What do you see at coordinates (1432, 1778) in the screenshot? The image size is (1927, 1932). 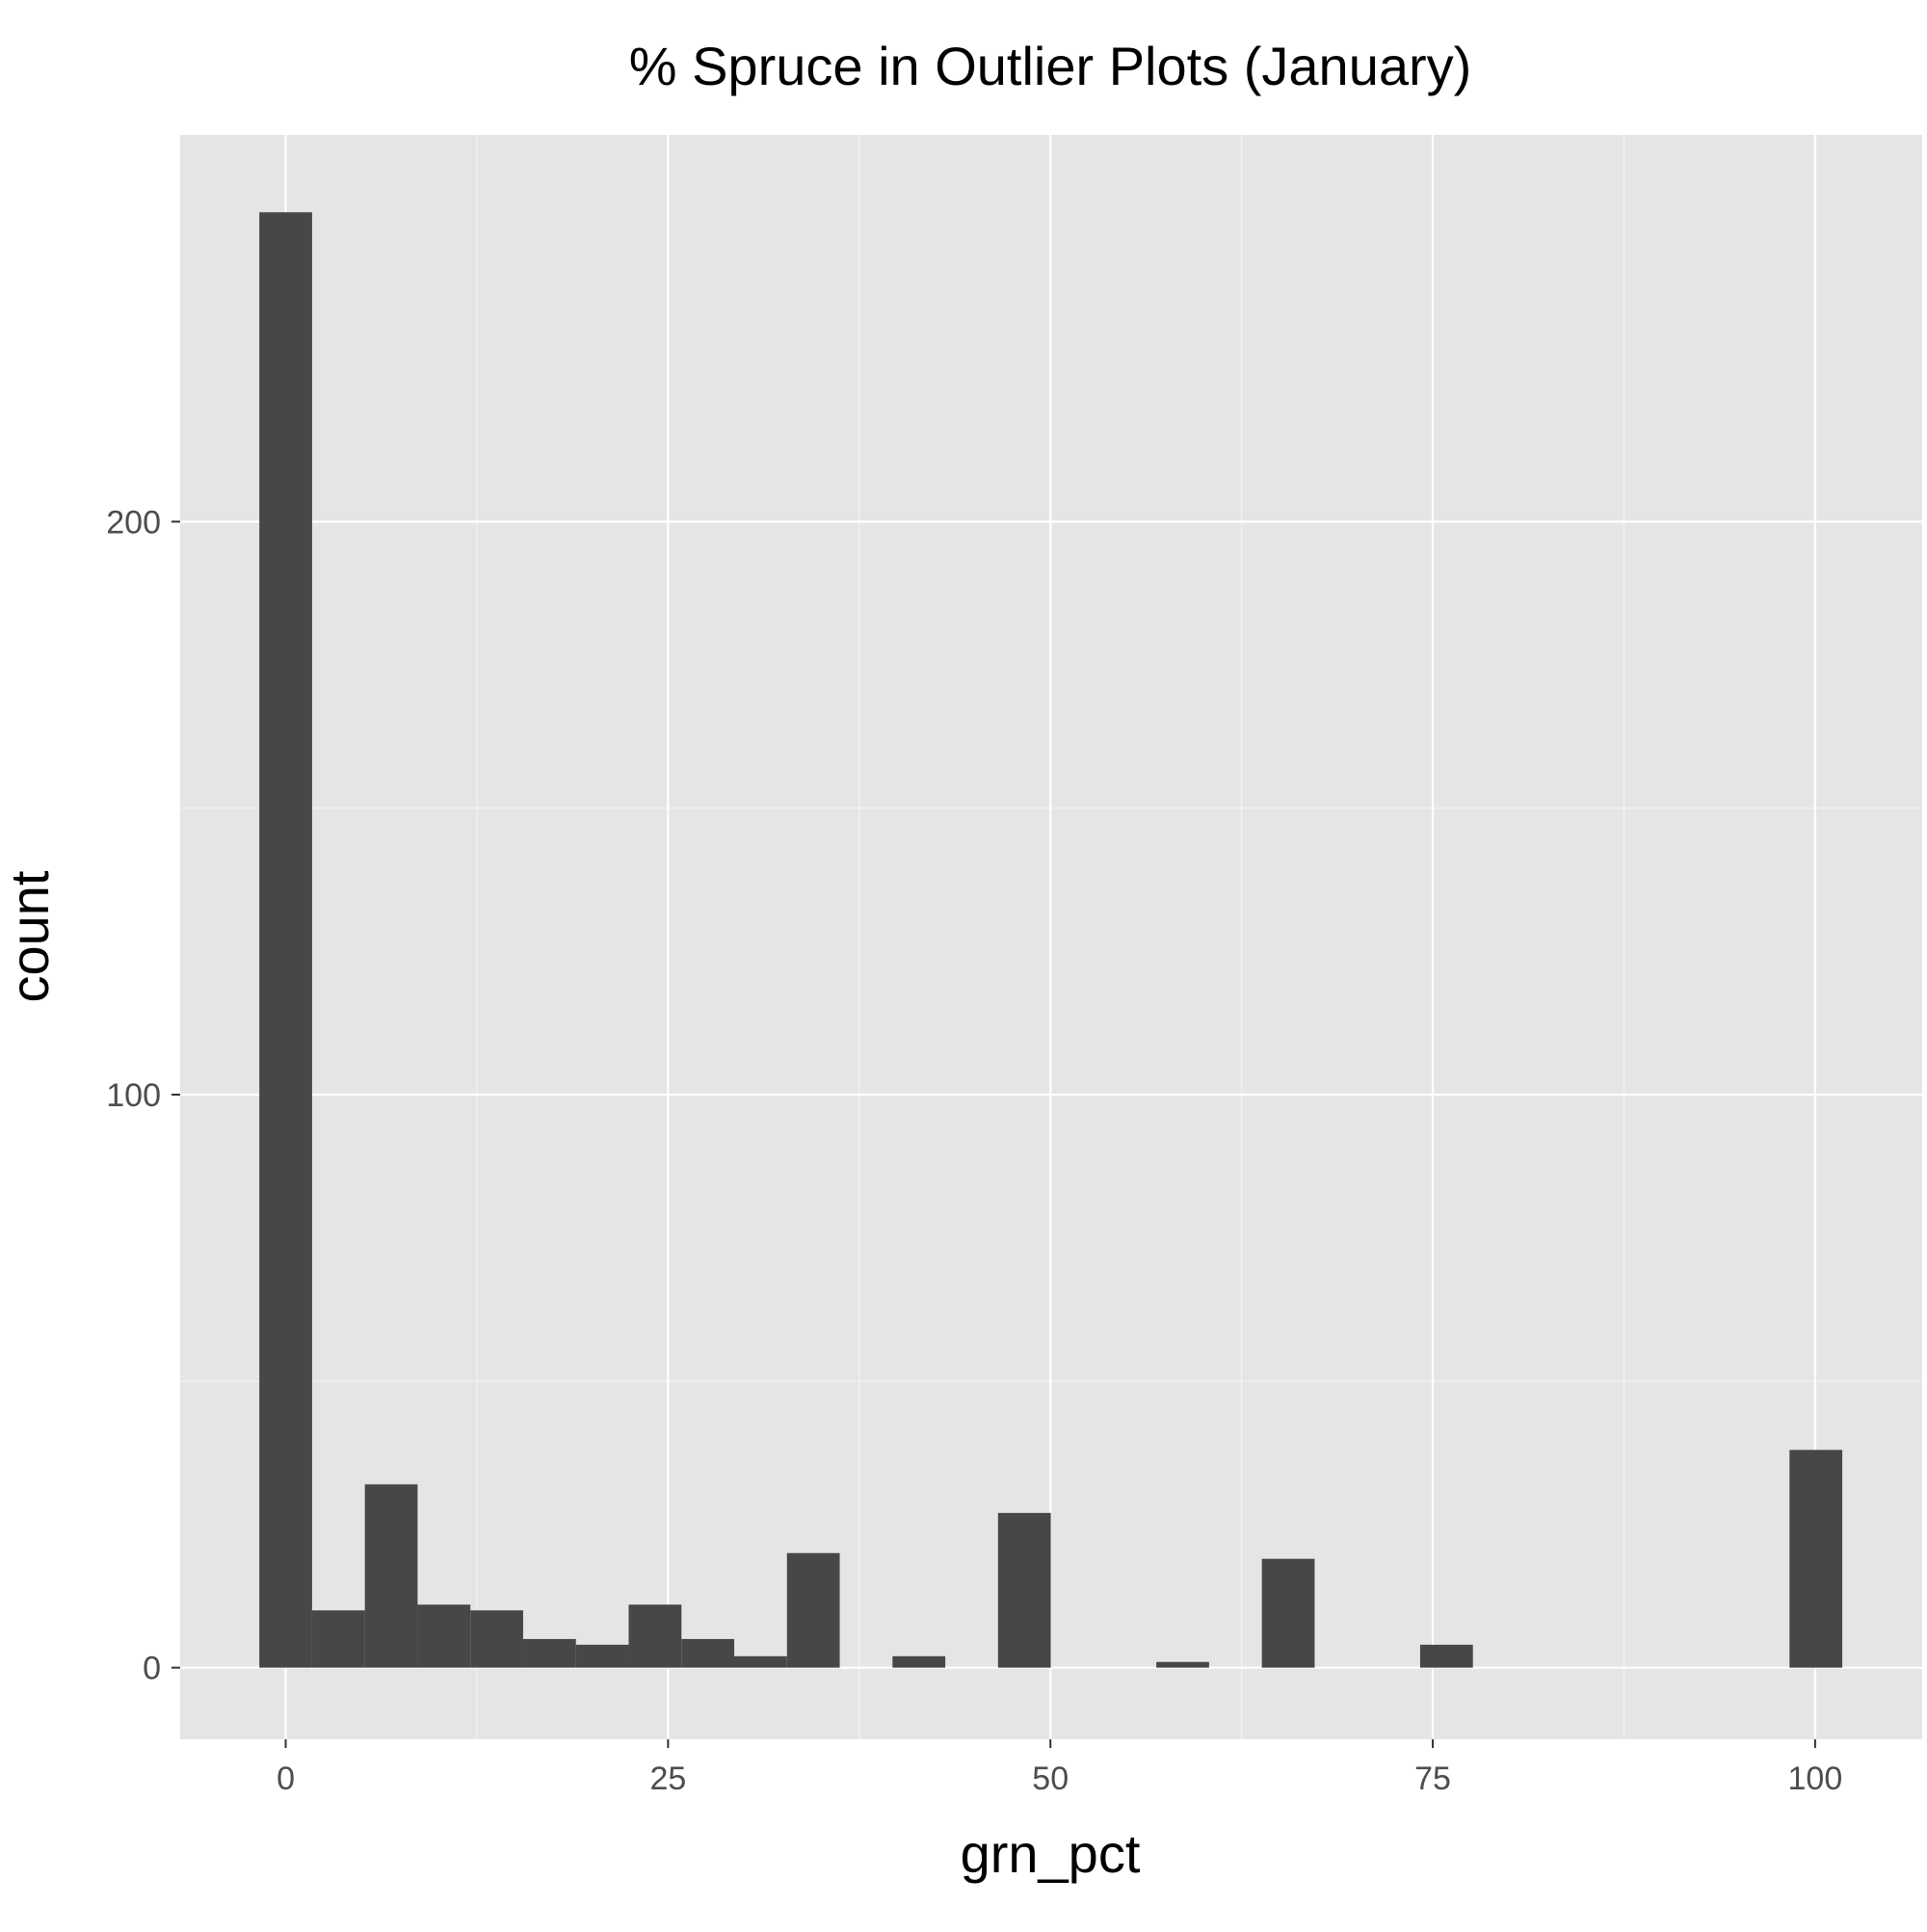 I see `x-tick-label: 75` at bounding box center [1432, 1778].